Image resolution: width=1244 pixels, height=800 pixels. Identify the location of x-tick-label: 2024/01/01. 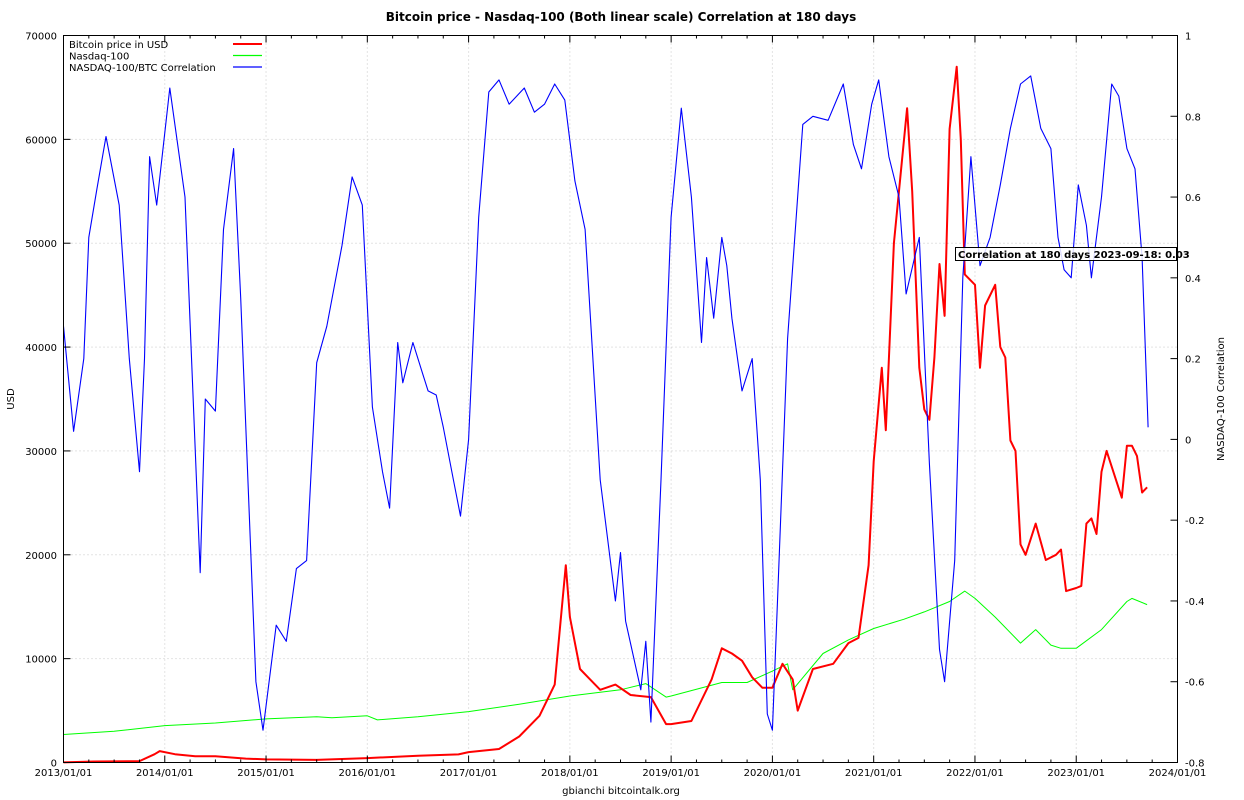
(1178, 773).